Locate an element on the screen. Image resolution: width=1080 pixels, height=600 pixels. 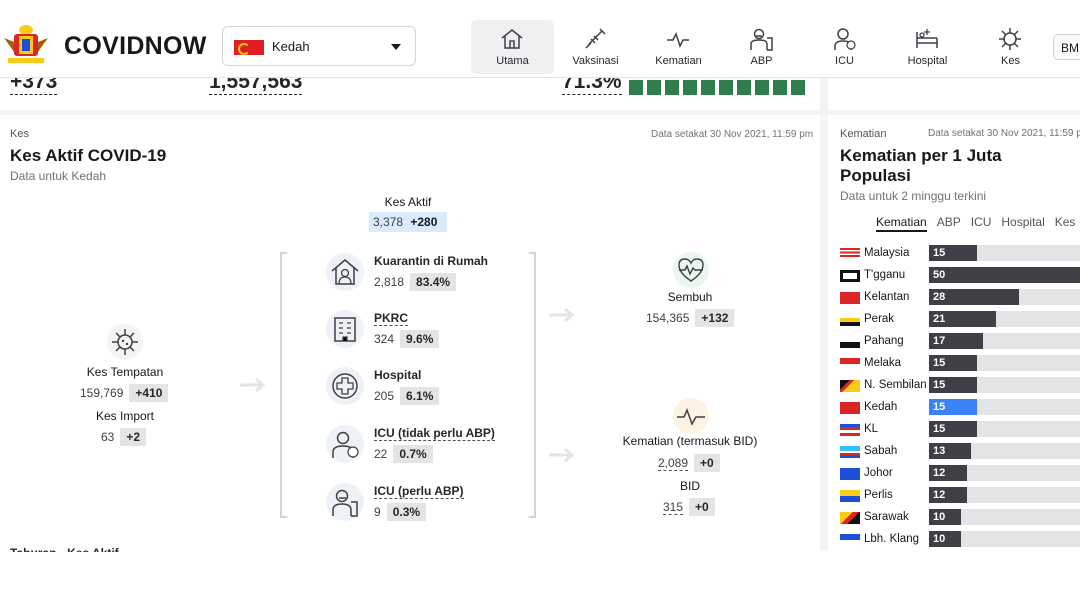
panel-subtitle: Data untuk 2 minggu terkini is located at coordinates (913, 196).